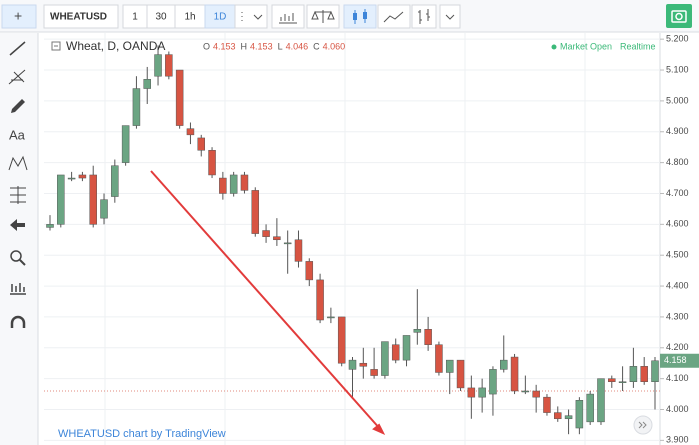  What do you see at coordinates (334, 46) in the screenshot?
I see `ohlc-value: 4.060` at bounding box center [334, 46].